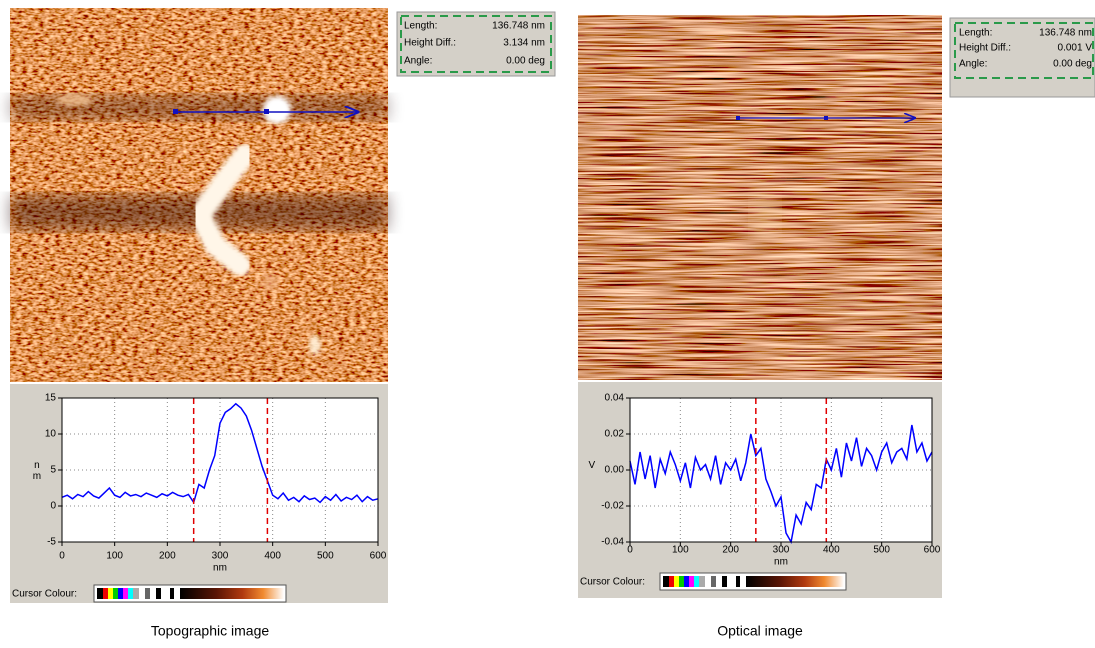 The width and height of the screenshot is (1095, 648). What do you see at coordinates (615, 398) in the screenshot?
I see `y-tick-label: 0.04` at bounding box center [615, 398].